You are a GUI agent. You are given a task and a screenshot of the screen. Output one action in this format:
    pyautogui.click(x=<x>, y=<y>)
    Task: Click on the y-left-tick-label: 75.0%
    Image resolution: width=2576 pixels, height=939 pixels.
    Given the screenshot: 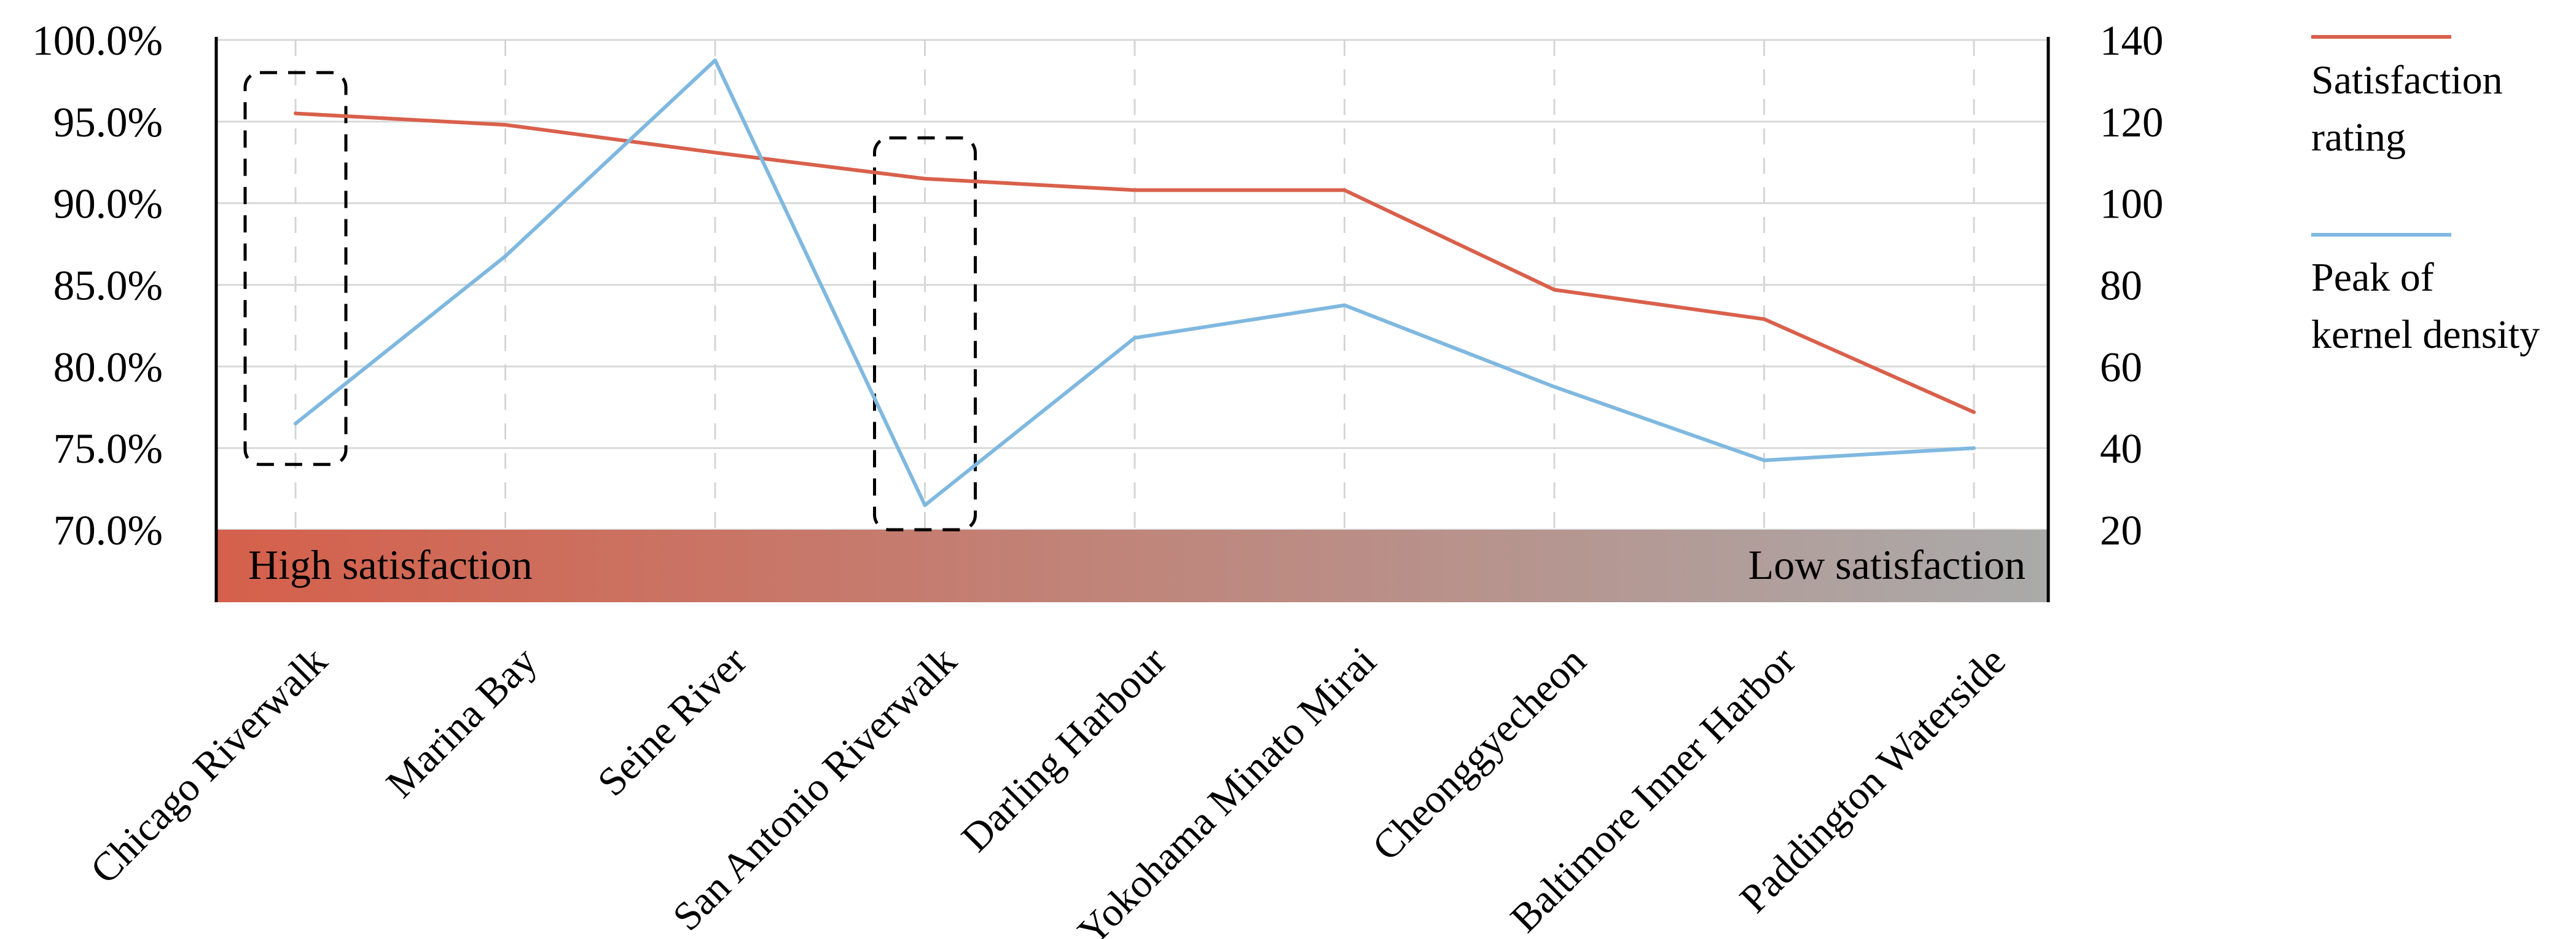 What is the action you would take?
    pyautogui.click(x=108, y=448)
    